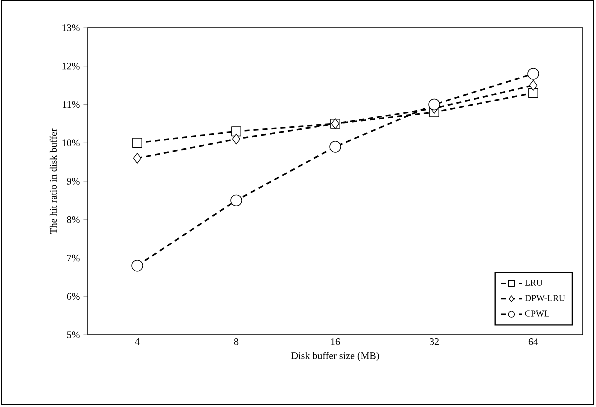  Describe the element at coordinates (71, 66) in the screenshot. I see `y-tick-label: 12%` at that location.